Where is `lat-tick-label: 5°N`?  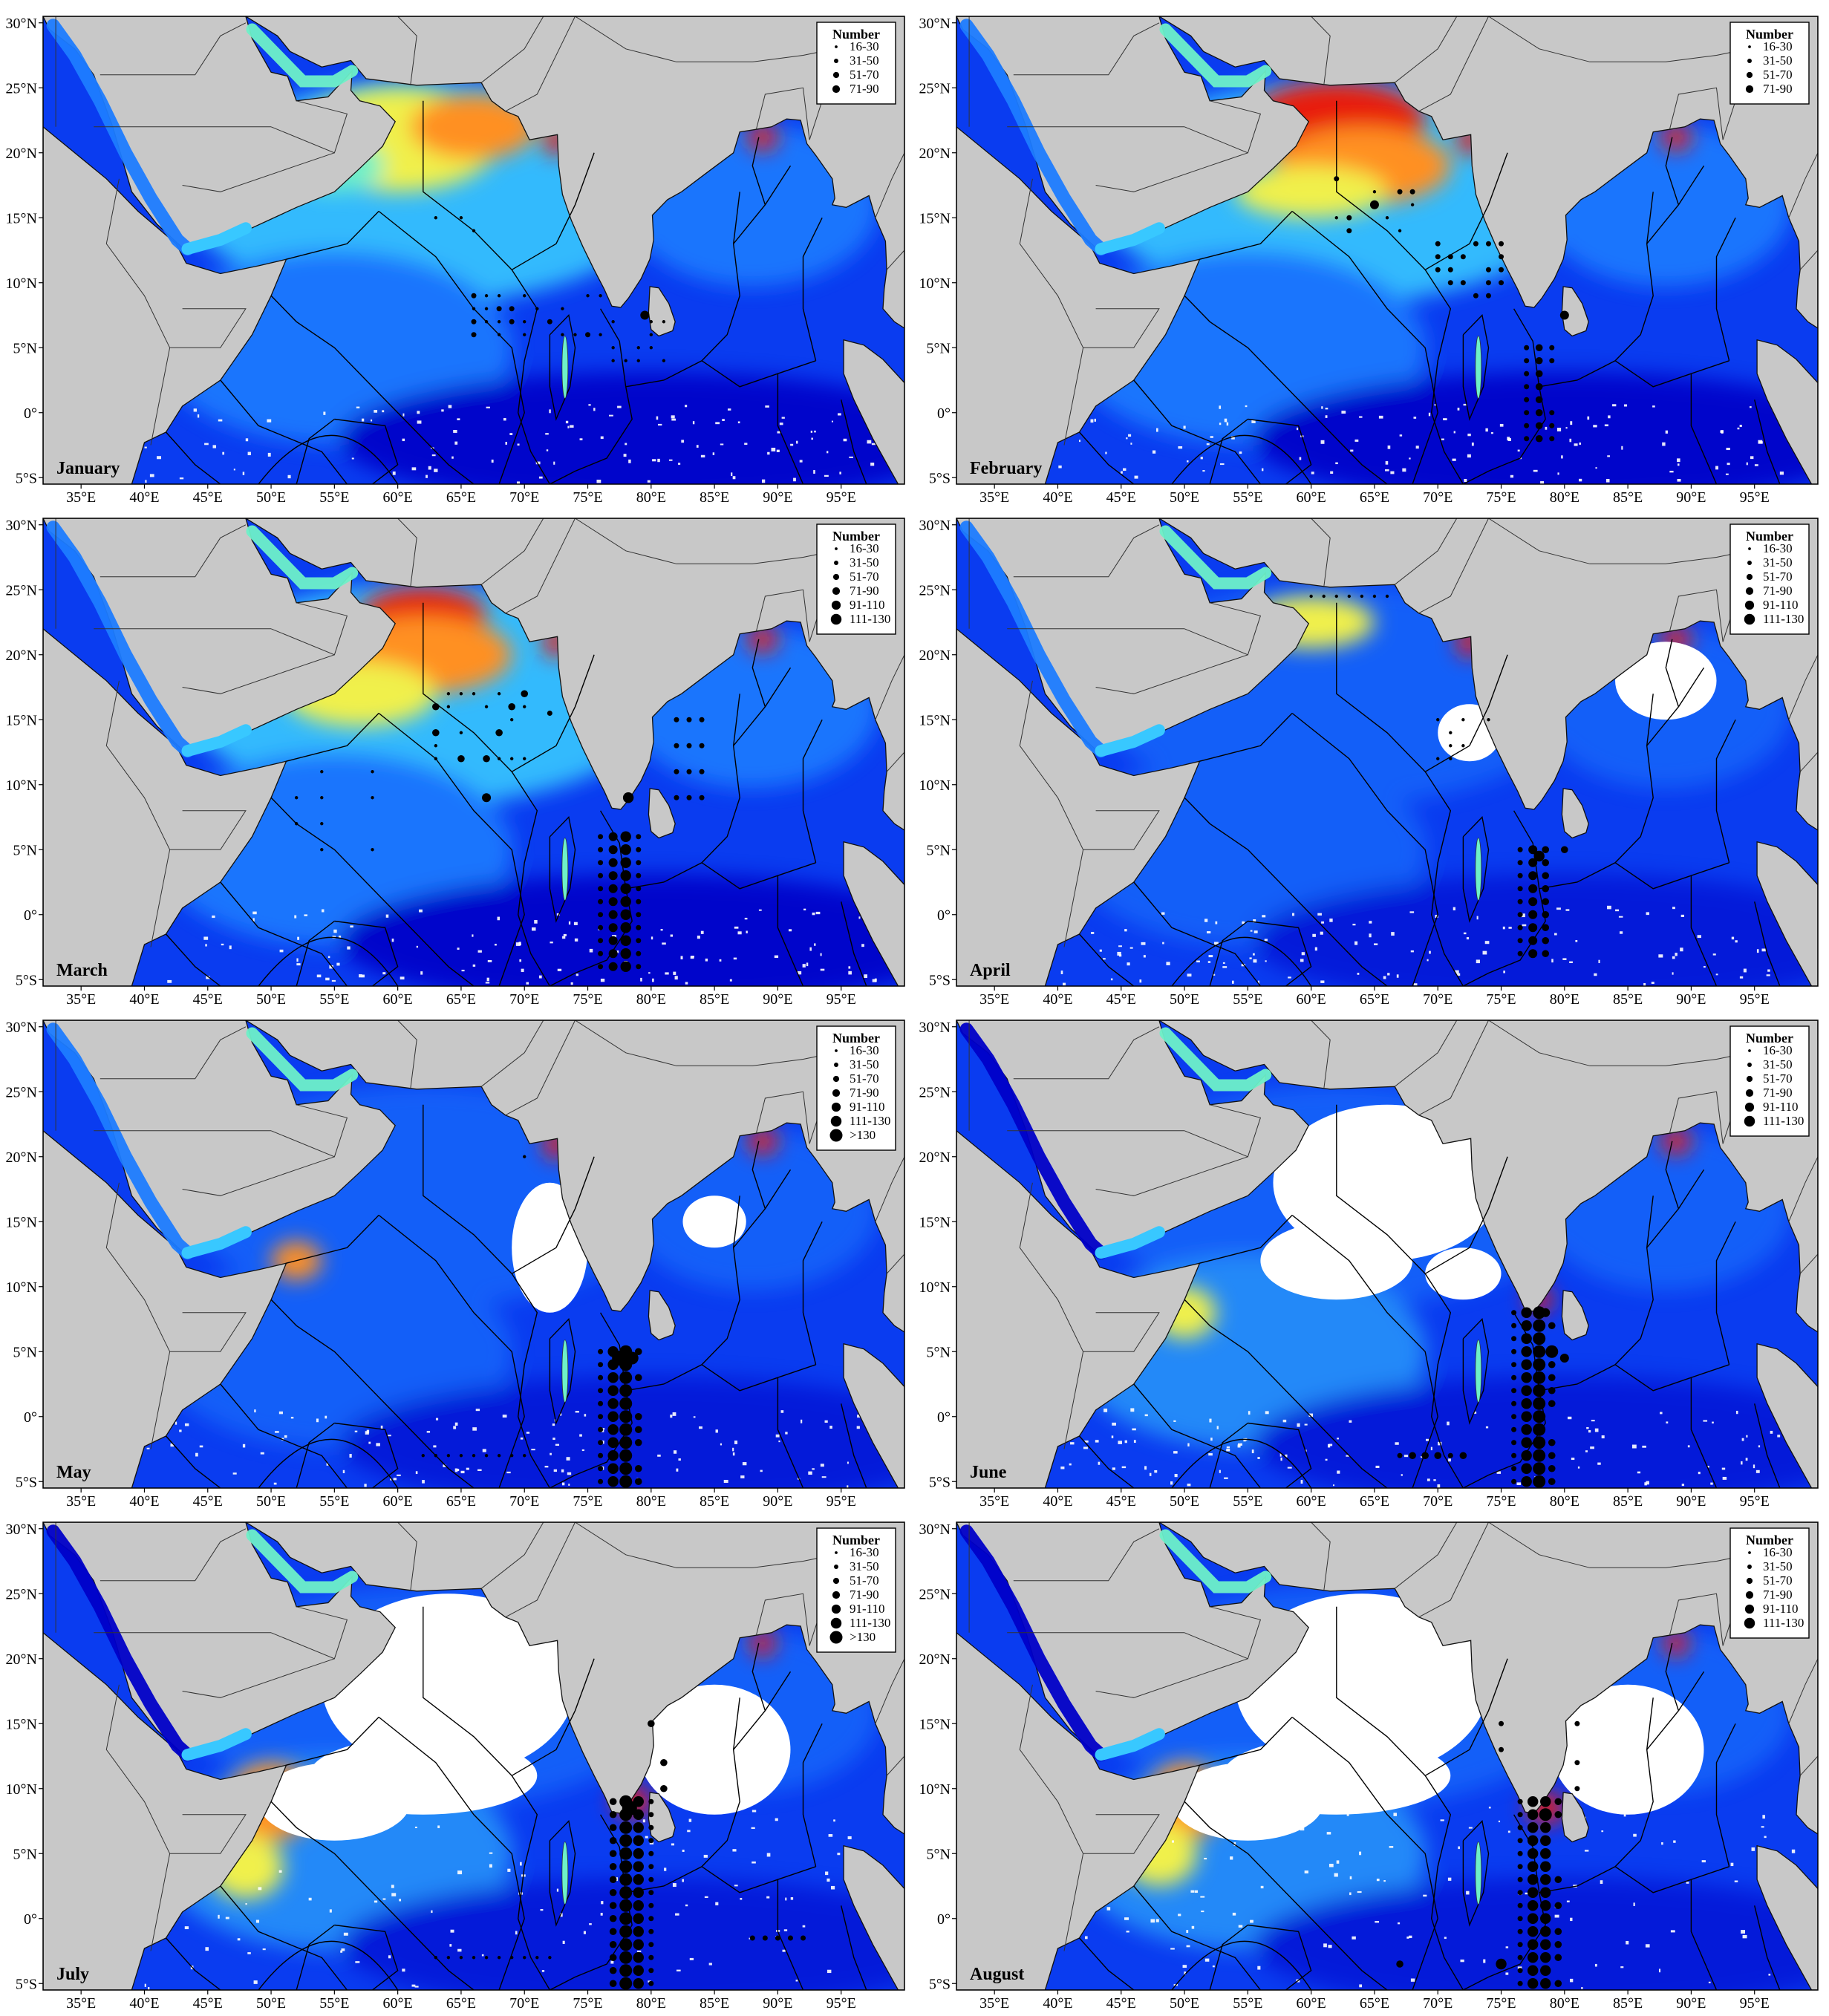
lat-tick-label: 5°N is located at coordinates (25, 348).